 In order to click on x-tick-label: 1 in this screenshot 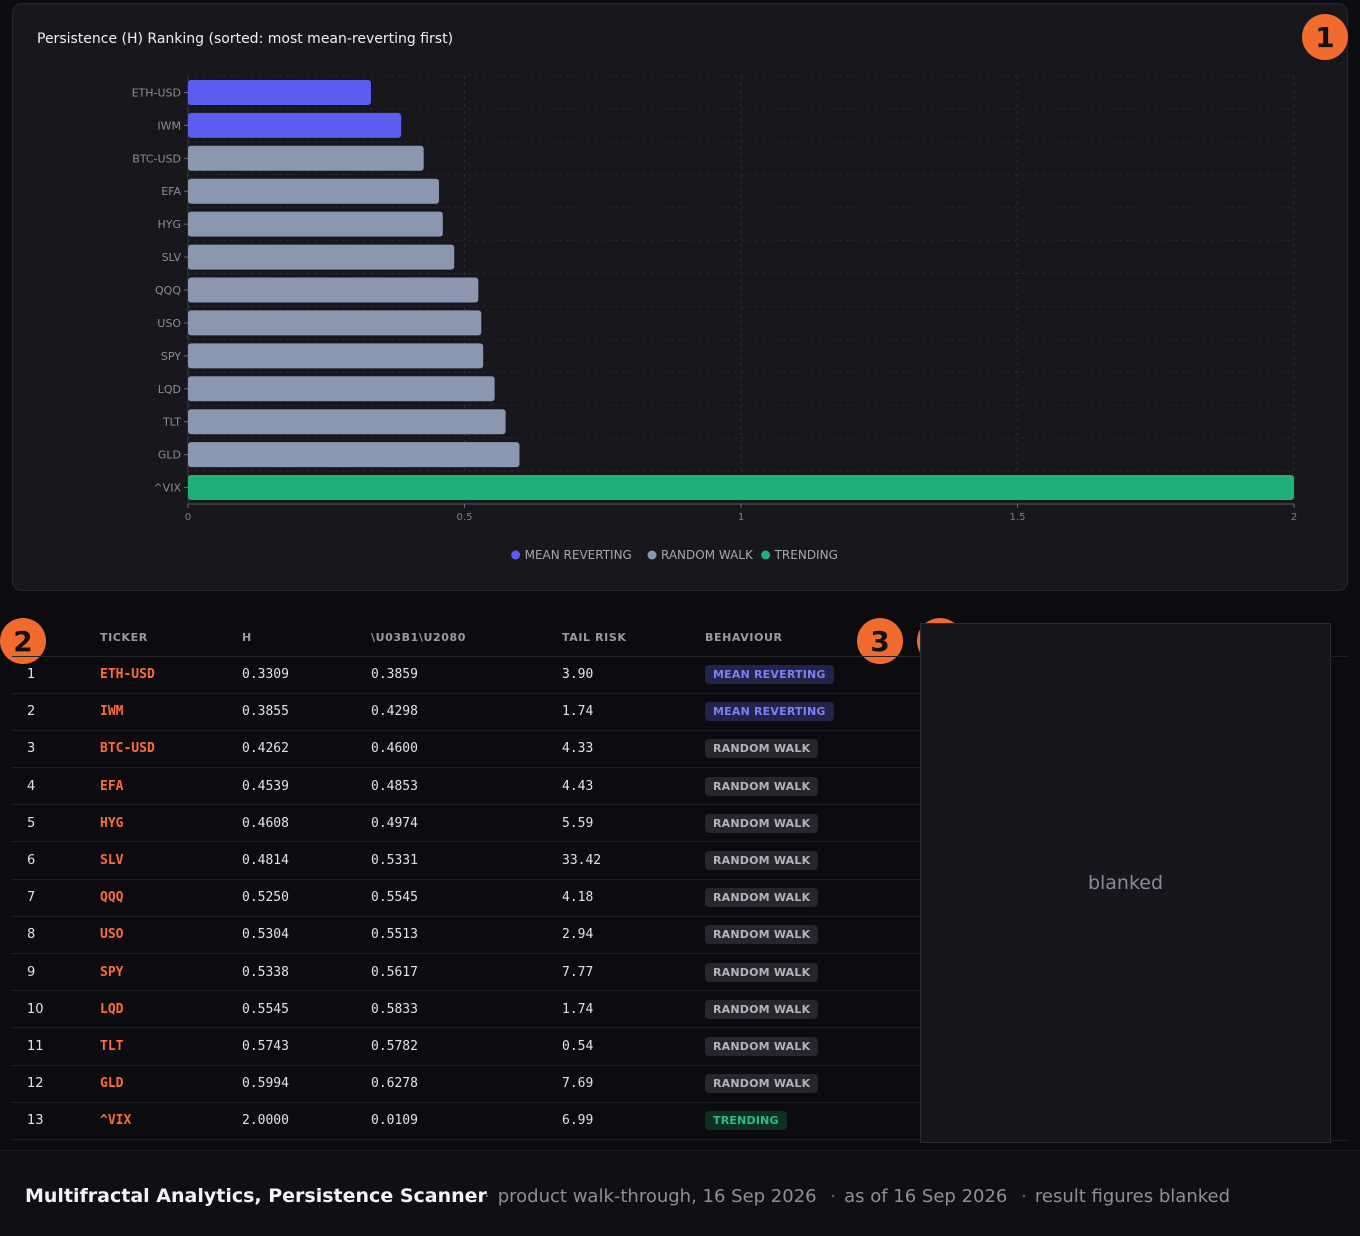, I will do `click(741, 517)`.